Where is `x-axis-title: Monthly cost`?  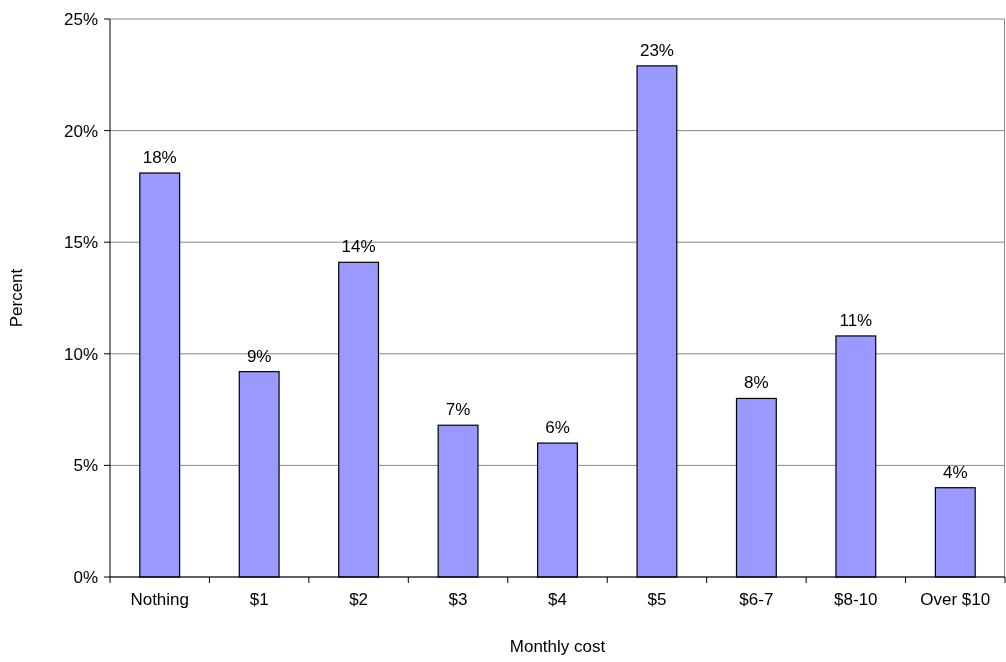 x-axis-title: Monthly cost is located at coordinates (557, 646).